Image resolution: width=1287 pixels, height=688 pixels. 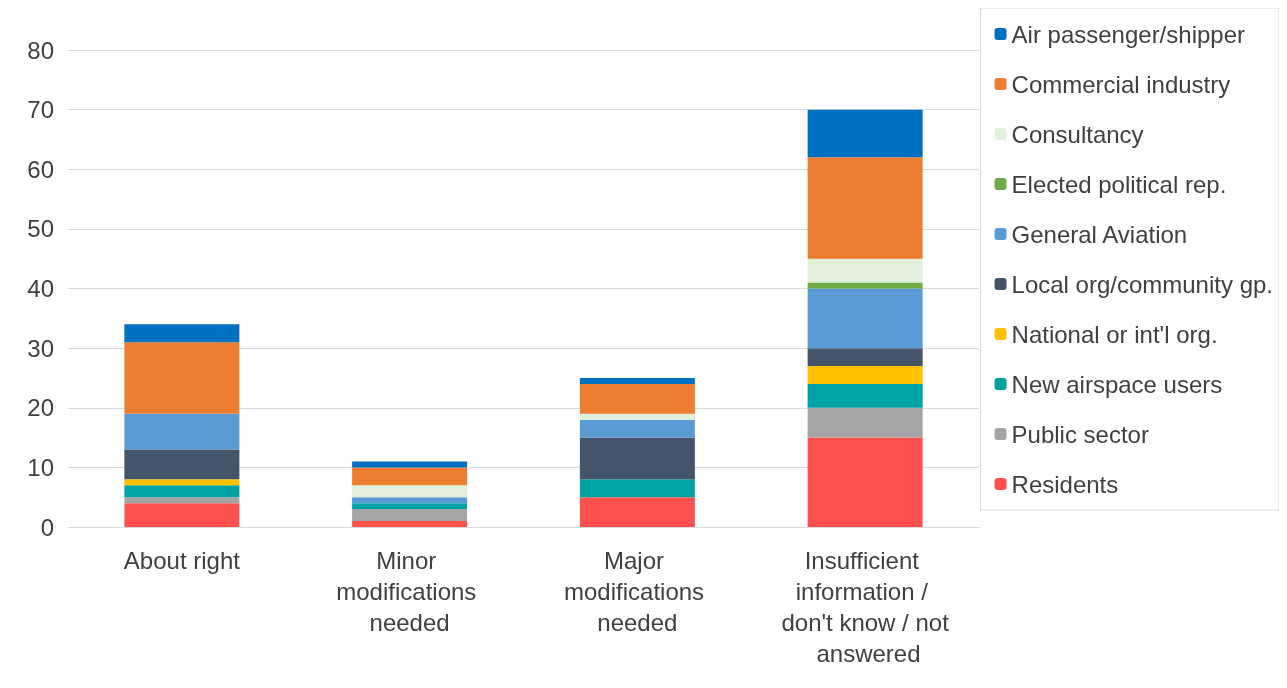 What do you see at coordinates (40, 288) in the screenshot?
I see `y-tick-label: 40` at bounding box center [40, 288].